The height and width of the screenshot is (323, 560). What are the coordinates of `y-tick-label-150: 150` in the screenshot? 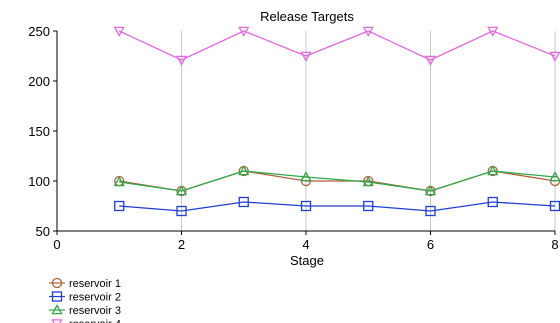 It's located at (39, 131).